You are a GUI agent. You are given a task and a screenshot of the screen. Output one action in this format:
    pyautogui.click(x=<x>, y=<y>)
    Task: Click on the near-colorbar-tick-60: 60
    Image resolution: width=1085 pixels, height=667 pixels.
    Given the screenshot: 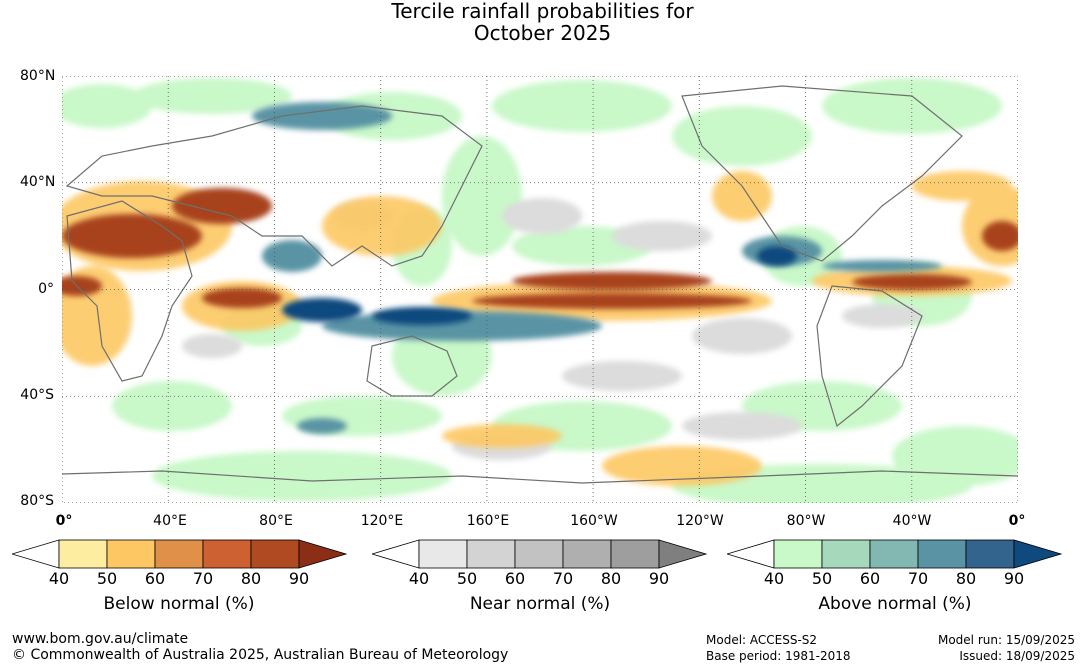 What is the action you would take?
    pyautogui.click(x=515, y=578)
    